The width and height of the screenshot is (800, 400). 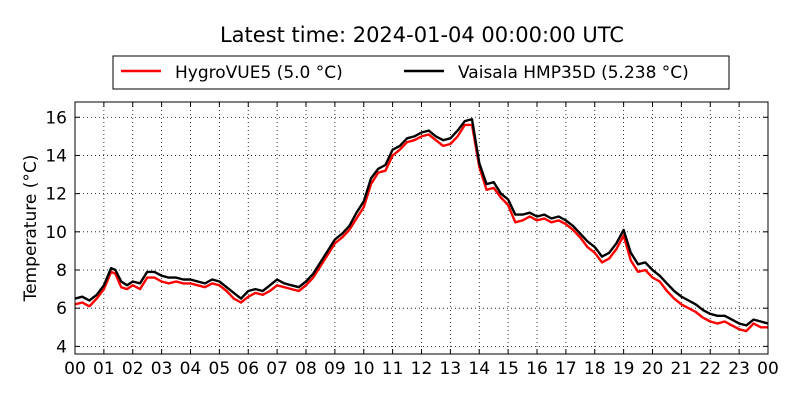 I want to click on x-tick-label: 05, so click(x=220, y=369).